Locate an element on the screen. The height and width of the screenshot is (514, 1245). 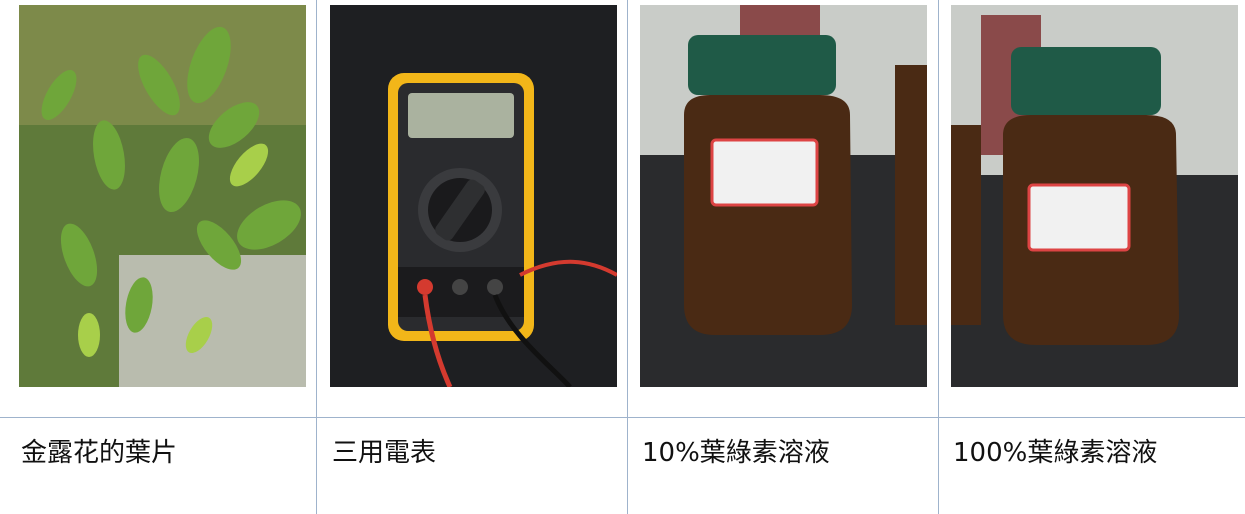
caption: 100%葉綠素溶液 is located at coordinates (1055, 453).